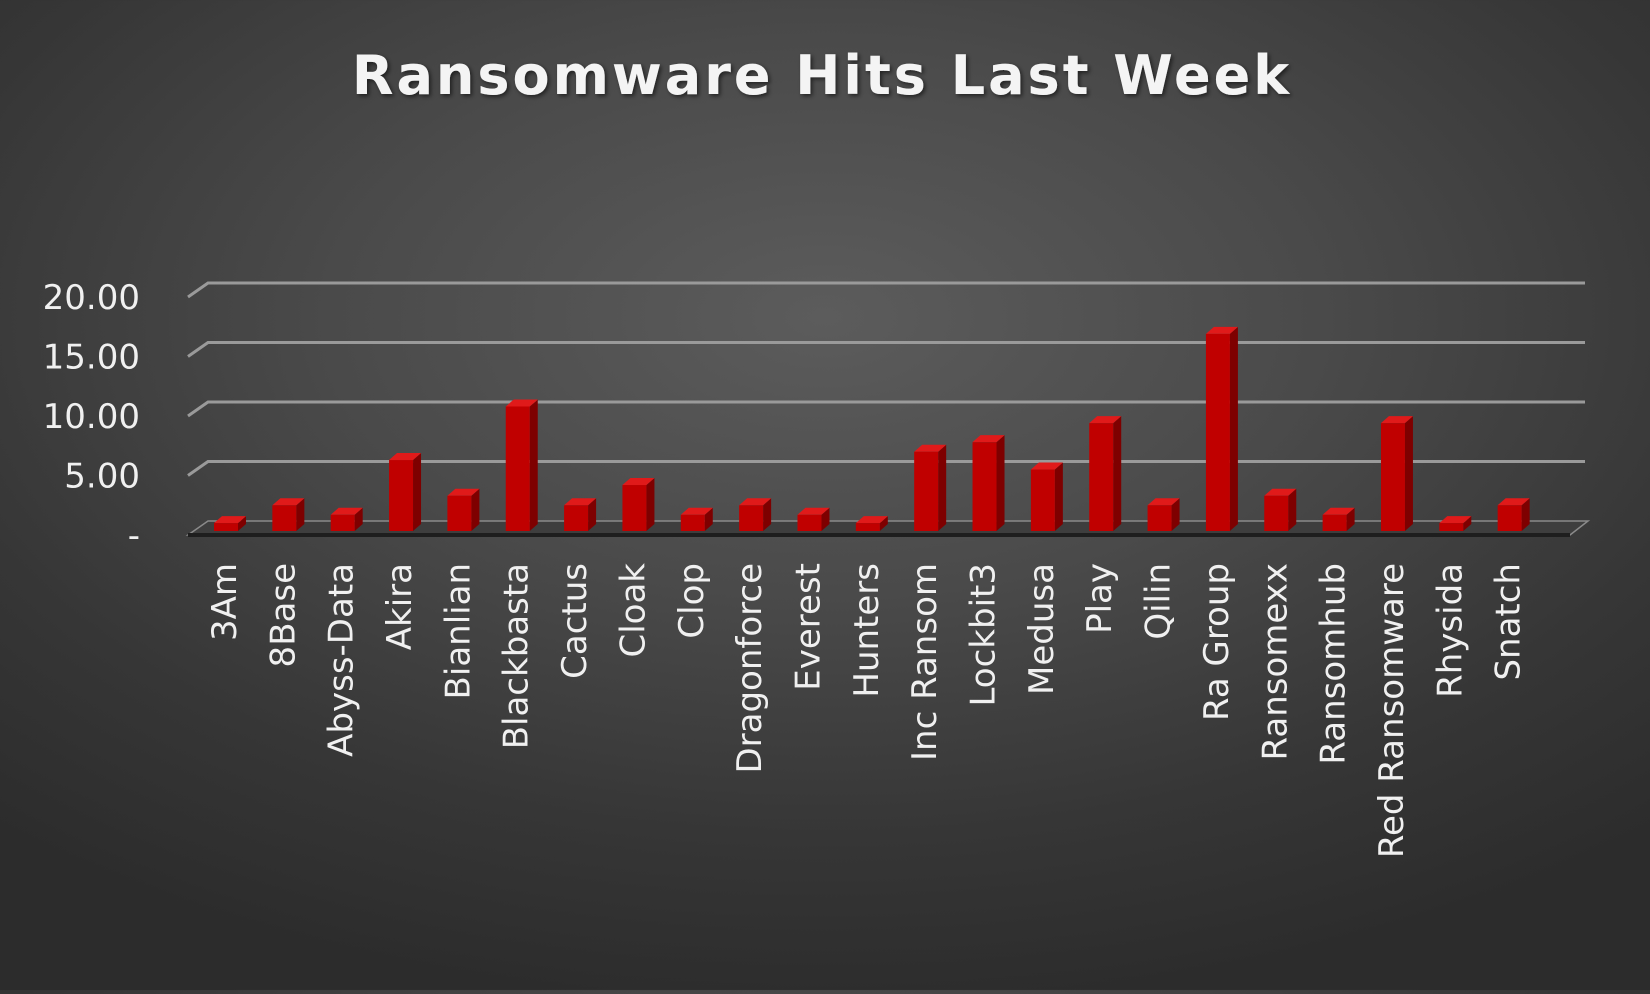 The image size is (1650, 994). I want to click on y-tick-label: 20.00, so click(91, 298).